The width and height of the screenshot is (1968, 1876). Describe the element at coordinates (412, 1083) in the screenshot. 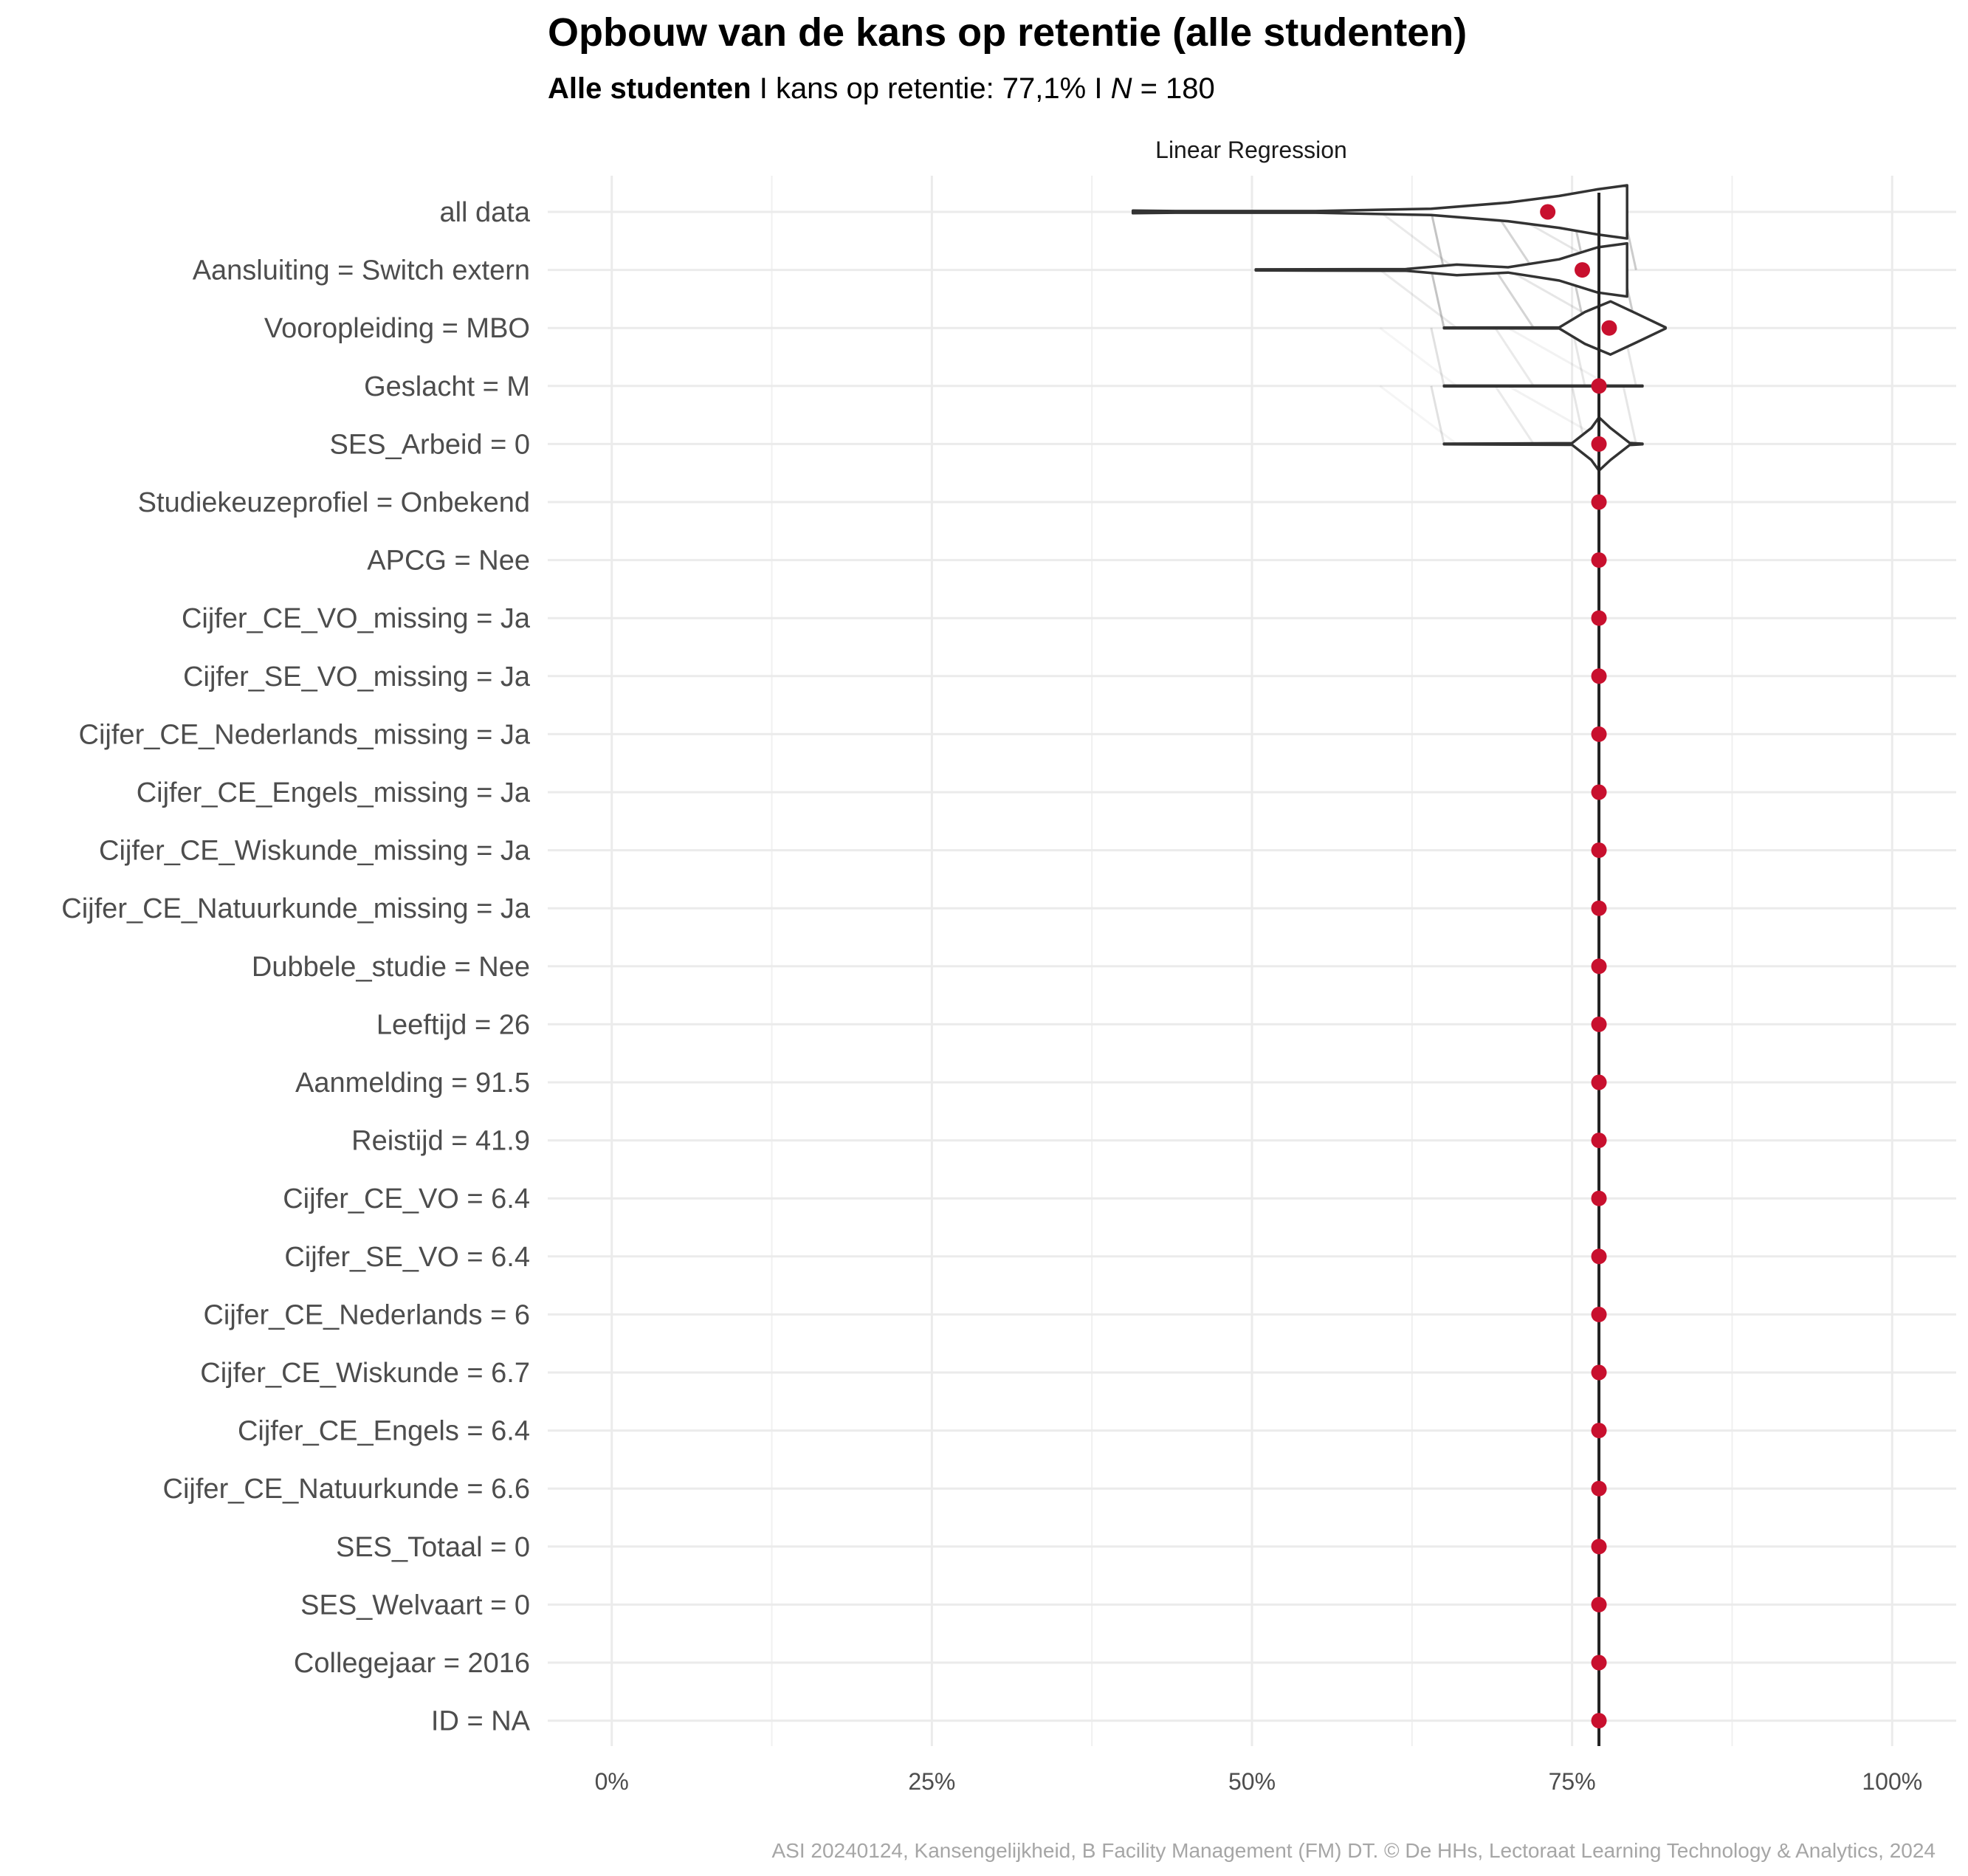

I see `y-tick-label: Aanmelding = 91.5` at that location.